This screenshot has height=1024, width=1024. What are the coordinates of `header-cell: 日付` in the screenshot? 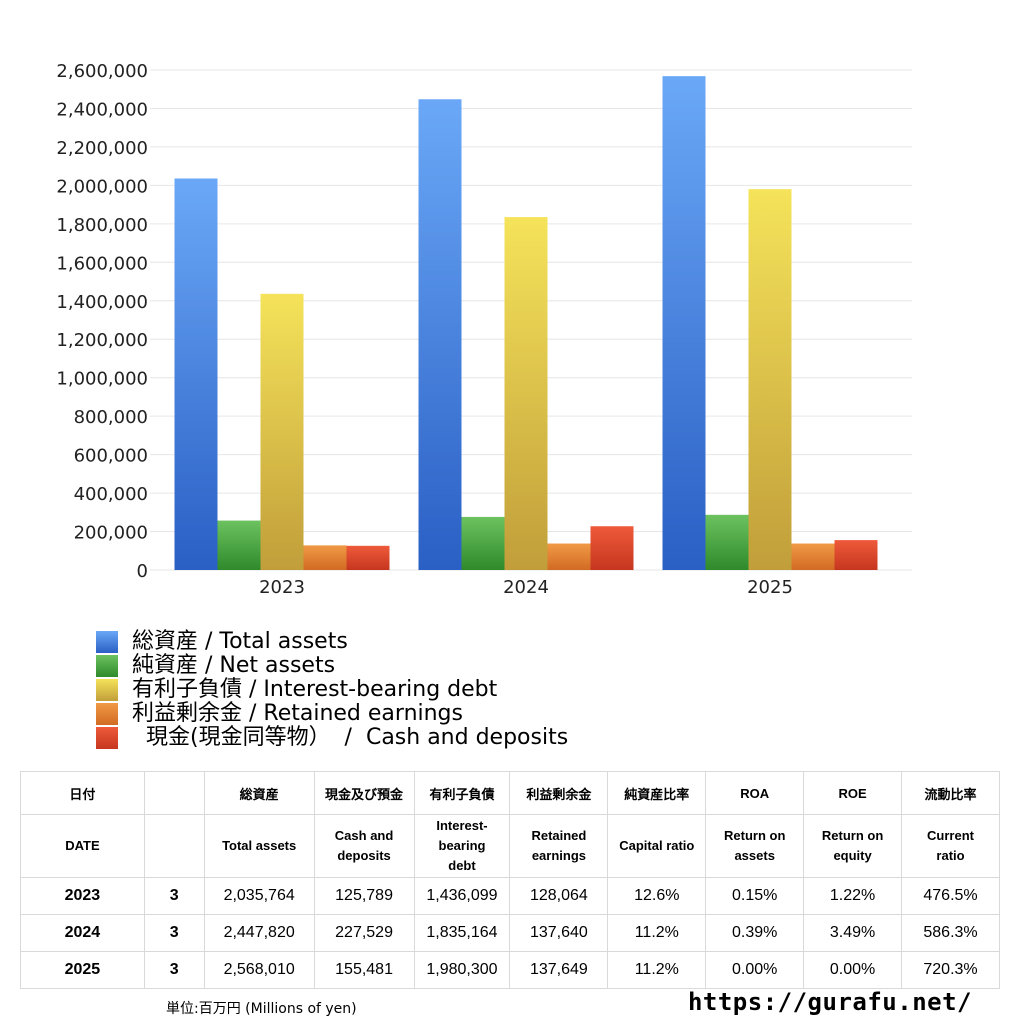 It's located at (82, 793).